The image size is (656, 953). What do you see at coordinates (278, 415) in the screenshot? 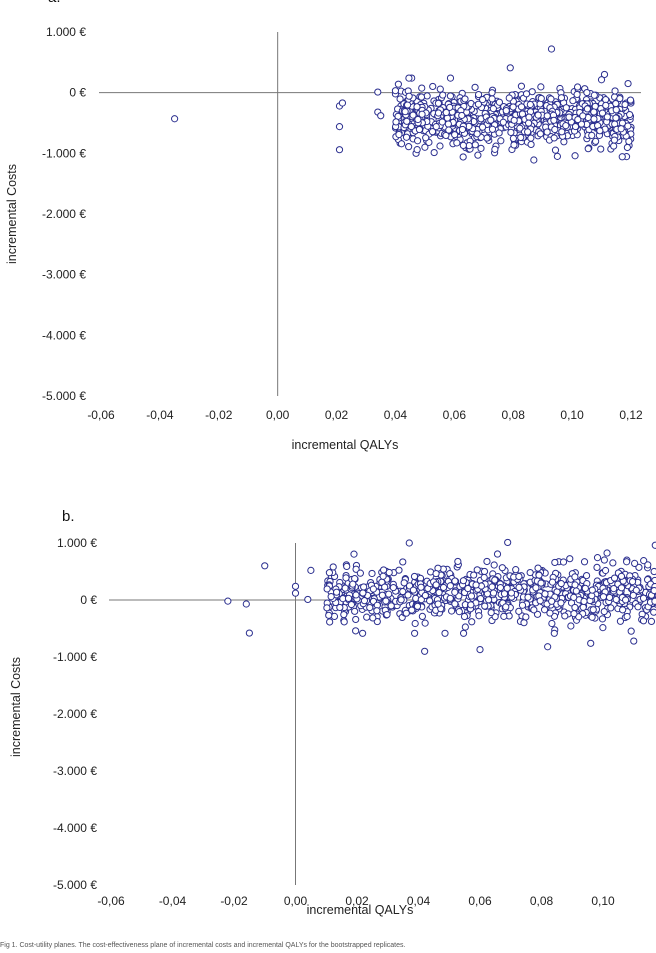
I see `x-tick-label: 0,00` at bounding box center [278, 415].